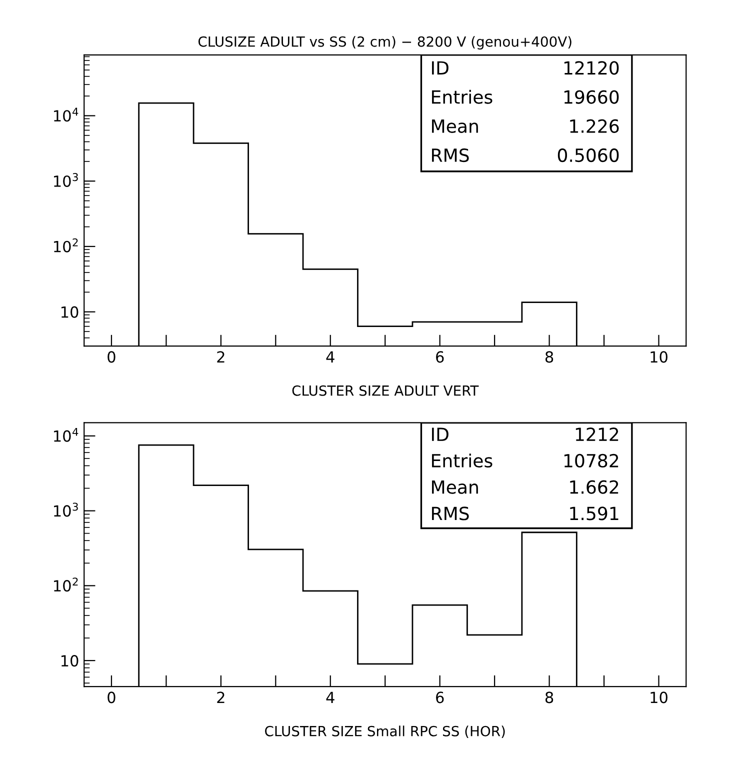  I want to click on annotation: 12120, so click(591, 68).